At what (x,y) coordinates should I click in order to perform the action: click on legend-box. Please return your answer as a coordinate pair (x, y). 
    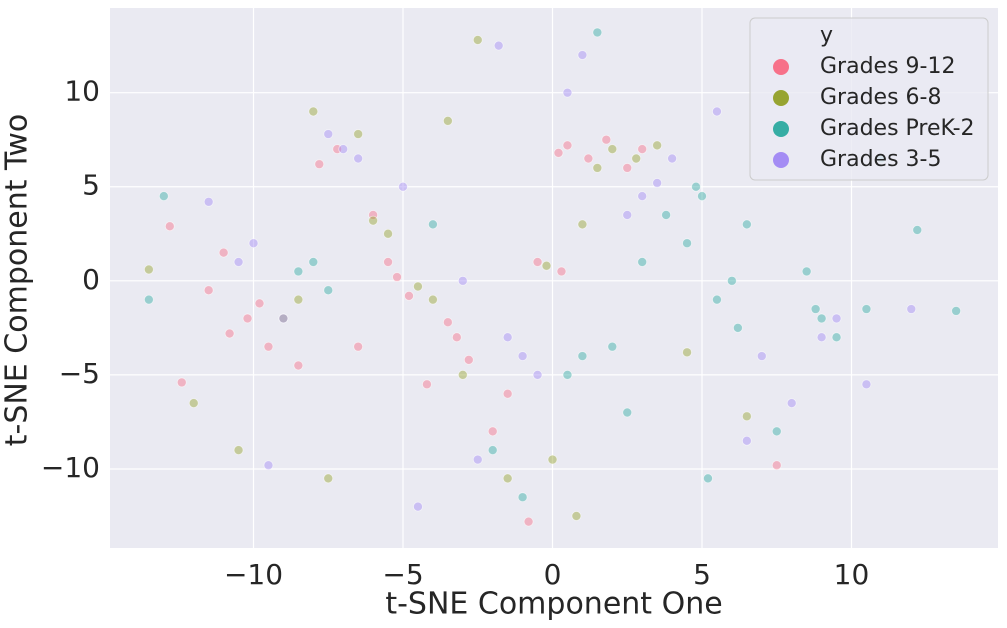
    Looking at the image, I should click on (869, 99).